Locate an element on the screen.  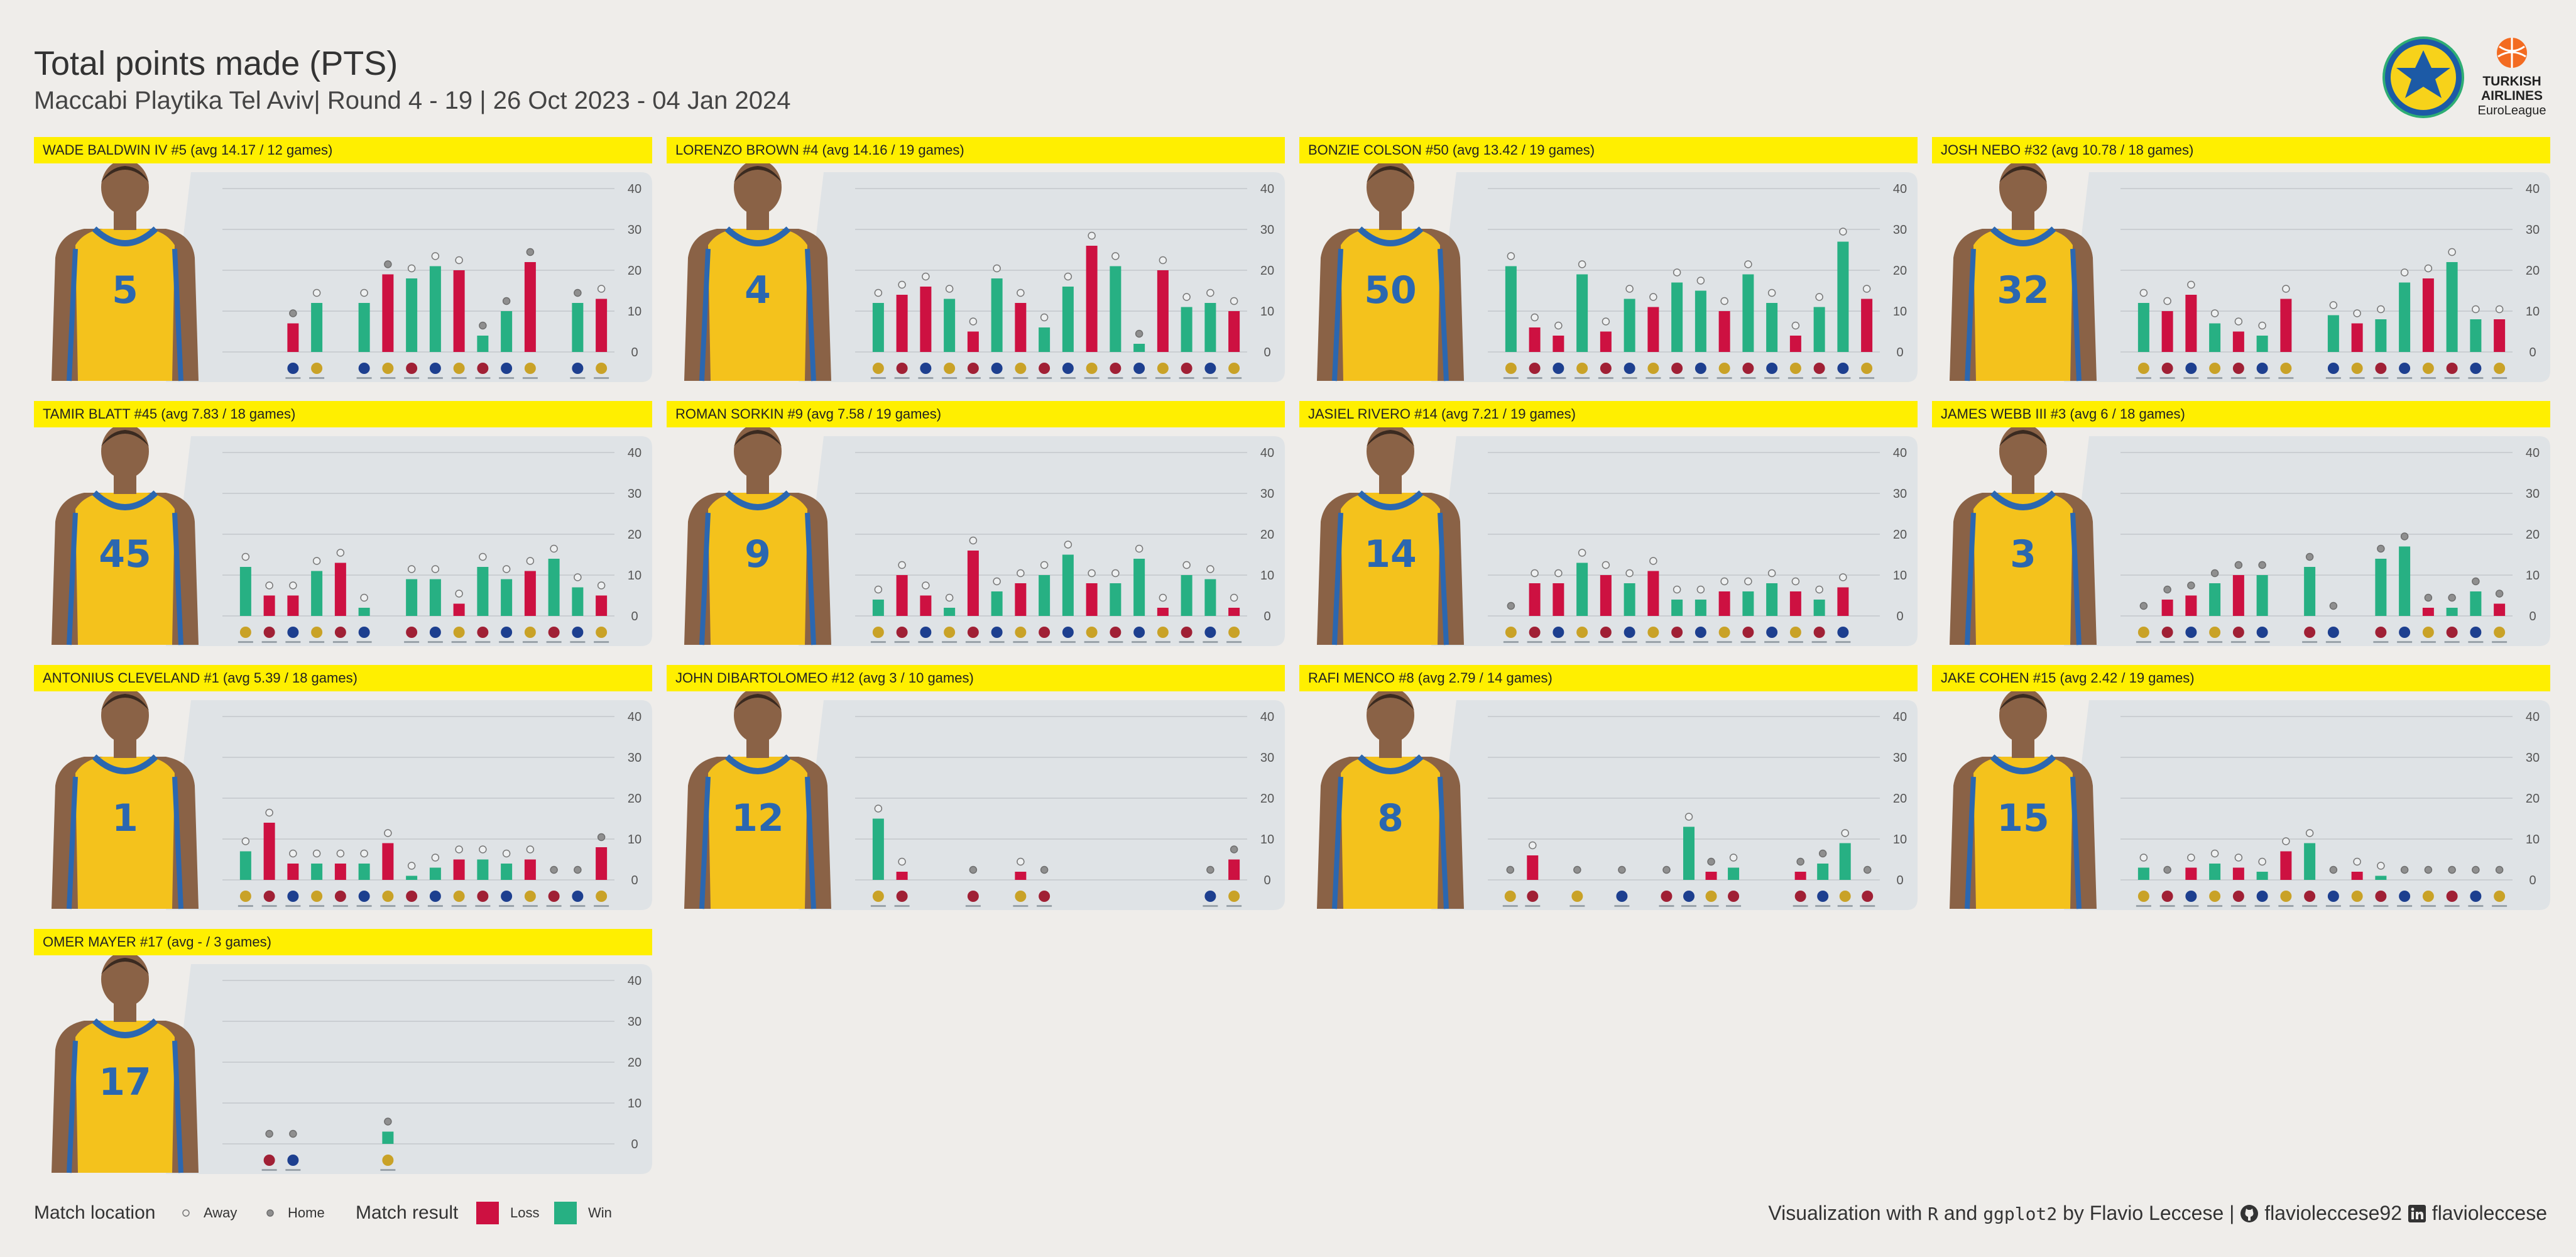
league-logo: TURKISH AIRLINES EuroLeague is located at coordinates (2512, 79).